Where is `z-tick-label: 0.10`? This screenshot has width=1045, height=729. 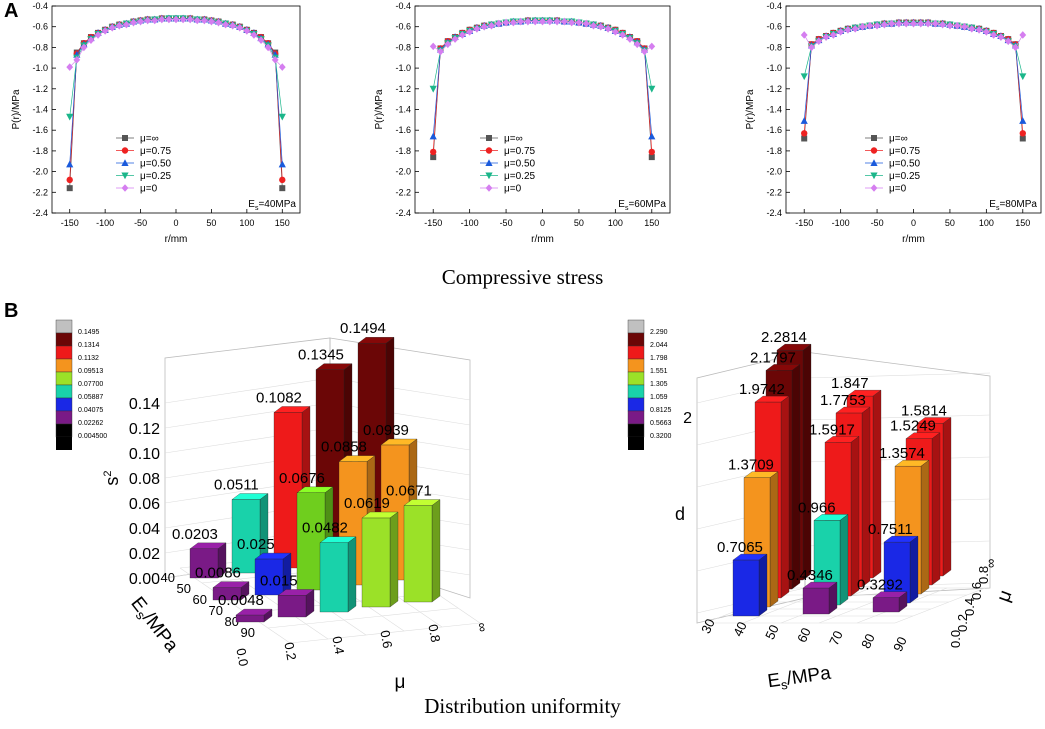
z-tick-label: 0.10 is located at coordinates (144, 454).